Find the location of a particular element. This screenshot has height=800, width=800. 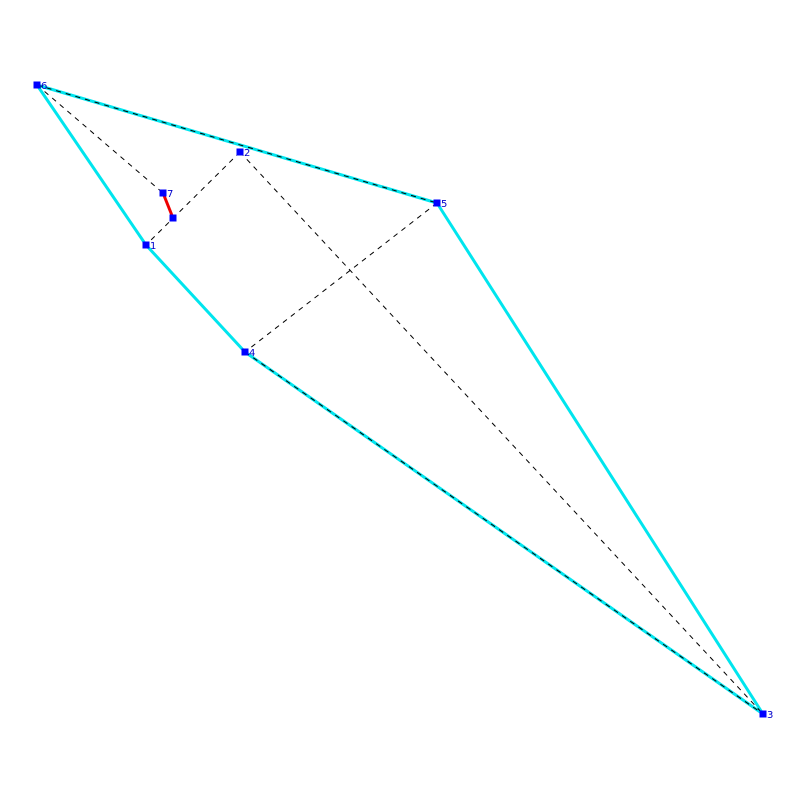

point-label-p6: 6 is located at coordinates (44, 86).